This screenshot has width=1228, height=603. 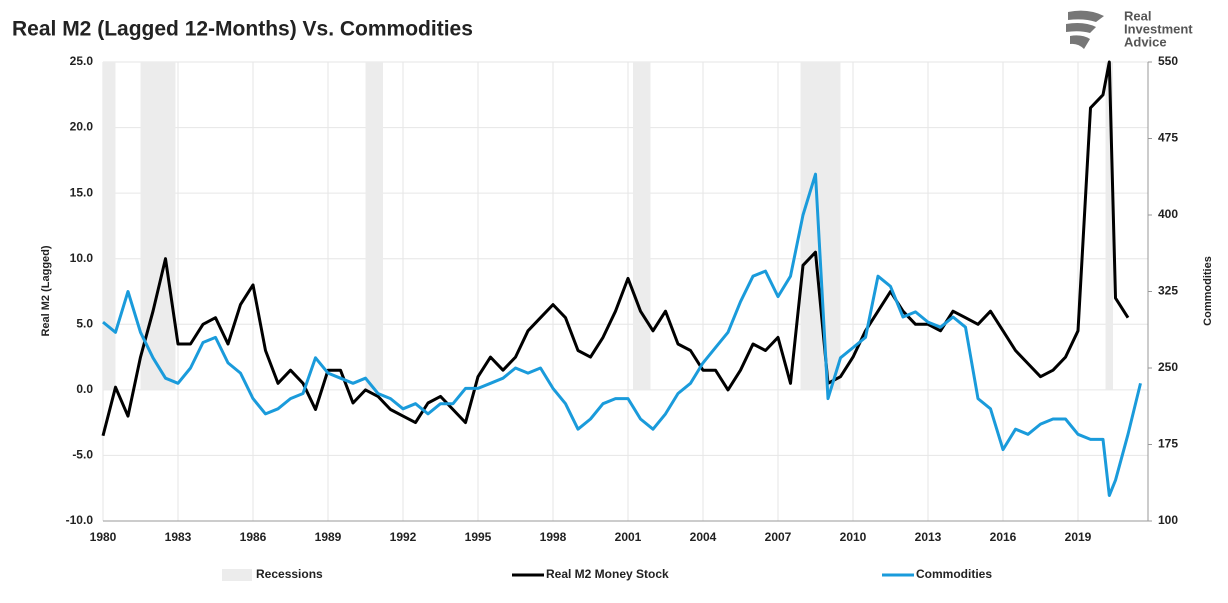 I want to click on y2-tick-label: 400, so click(x=1168, y=214).